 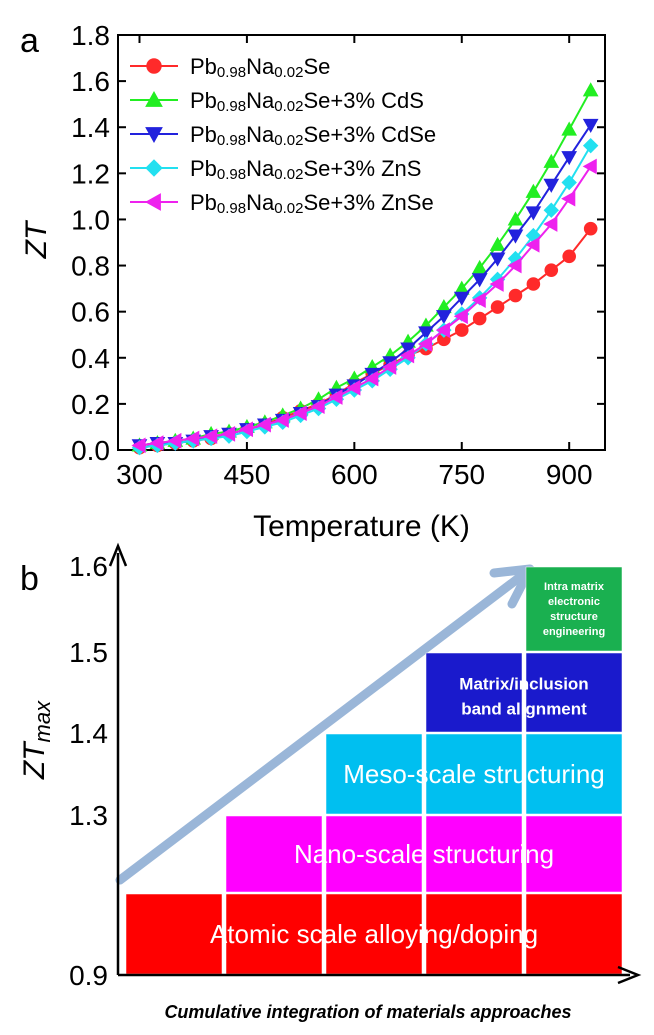 What do you see at coordinates (474, 774) in the screenshot?
I see `tier-3-label: Meso-scale structuring` at bounding box center [474, 774].